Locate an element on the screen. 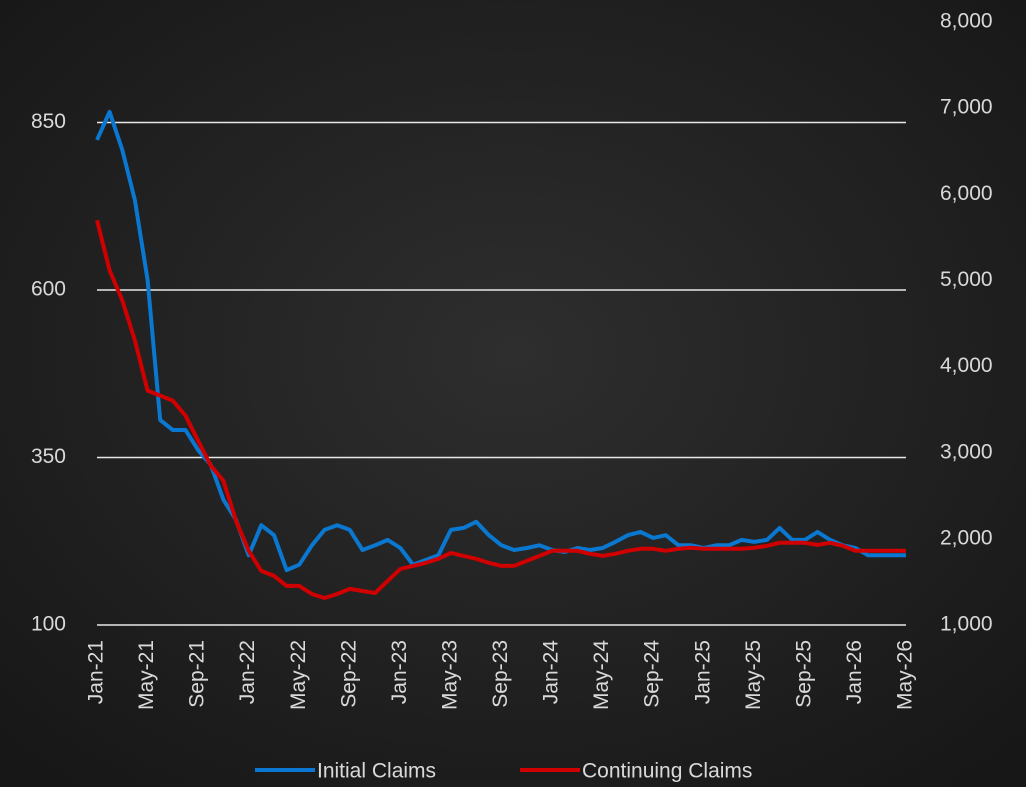  x-tick-label: May-21 is located at coordinates (146, 675).